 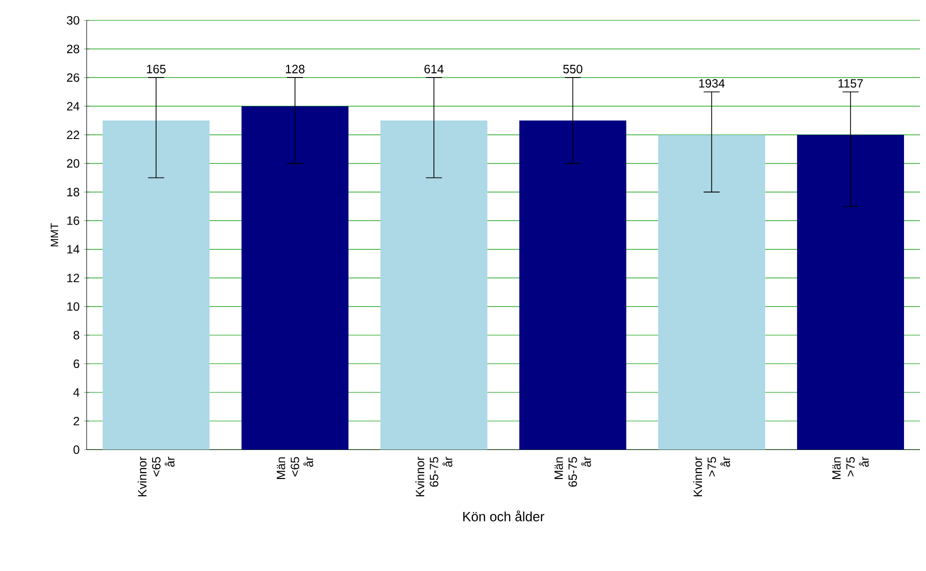 I want to click on y-tick-label: 10, so click(x=73, y=306).